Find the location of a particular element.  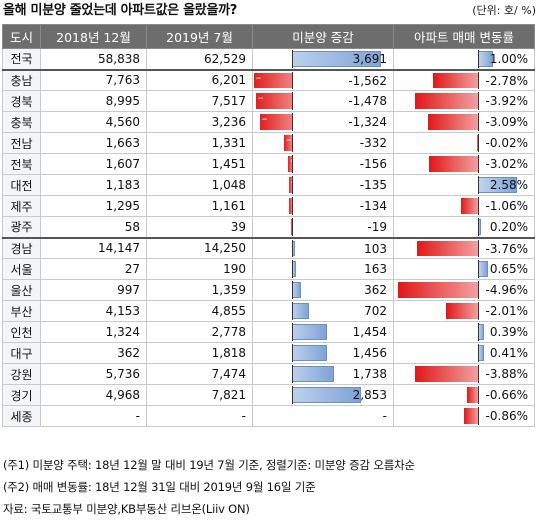

dec2018-cell: - is located at coordinates (93, 416).